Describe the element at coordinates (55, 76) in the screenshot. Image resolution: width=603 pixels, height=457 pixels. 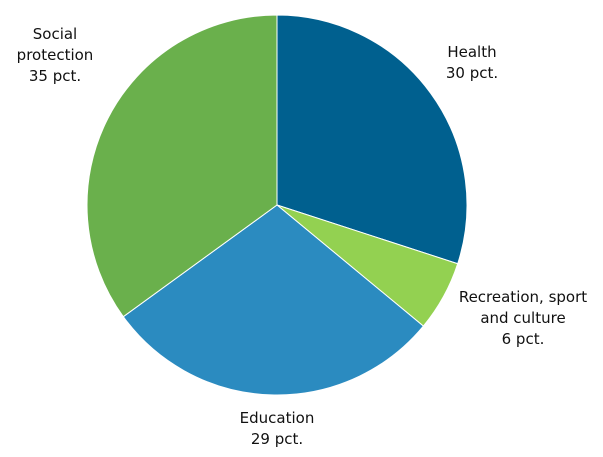
I see `value-label: 35 pct.` at that location.